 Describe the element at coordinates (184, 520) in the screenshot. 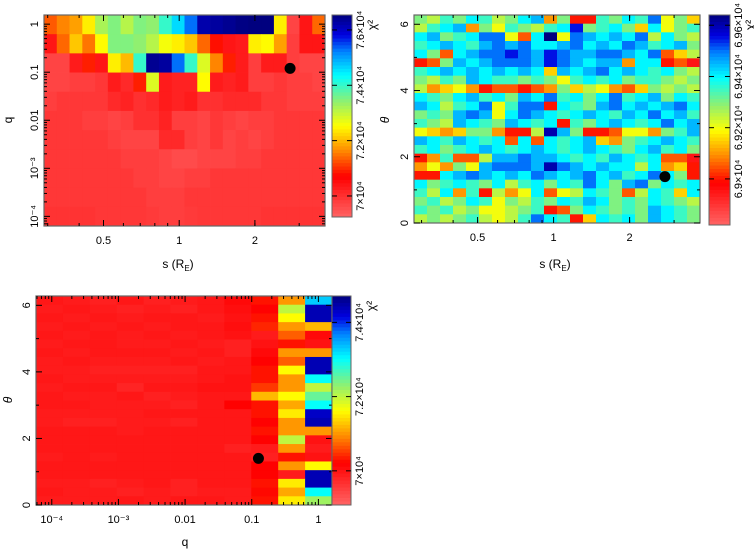

I see `x-tick-label: 0.01` at that location.